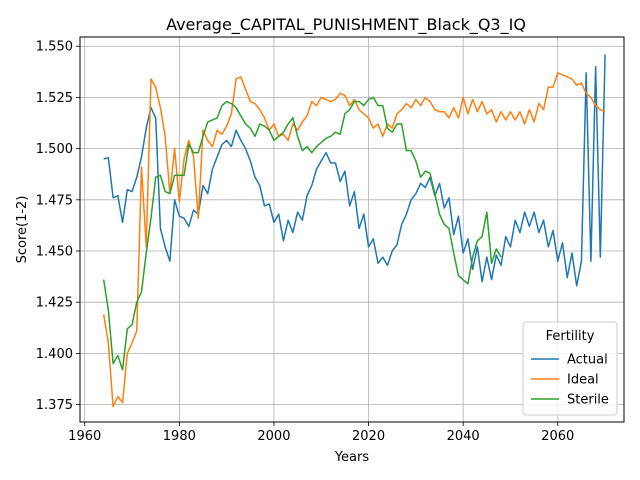 This screenshot has width=640, height=480. What do you see at coordinates (346, 25) in the screenshot?
I see `chart-title: Average_CAPITAL_PUNISHMENT_Black_Q3_IQ` at bounding box center [346, 25].